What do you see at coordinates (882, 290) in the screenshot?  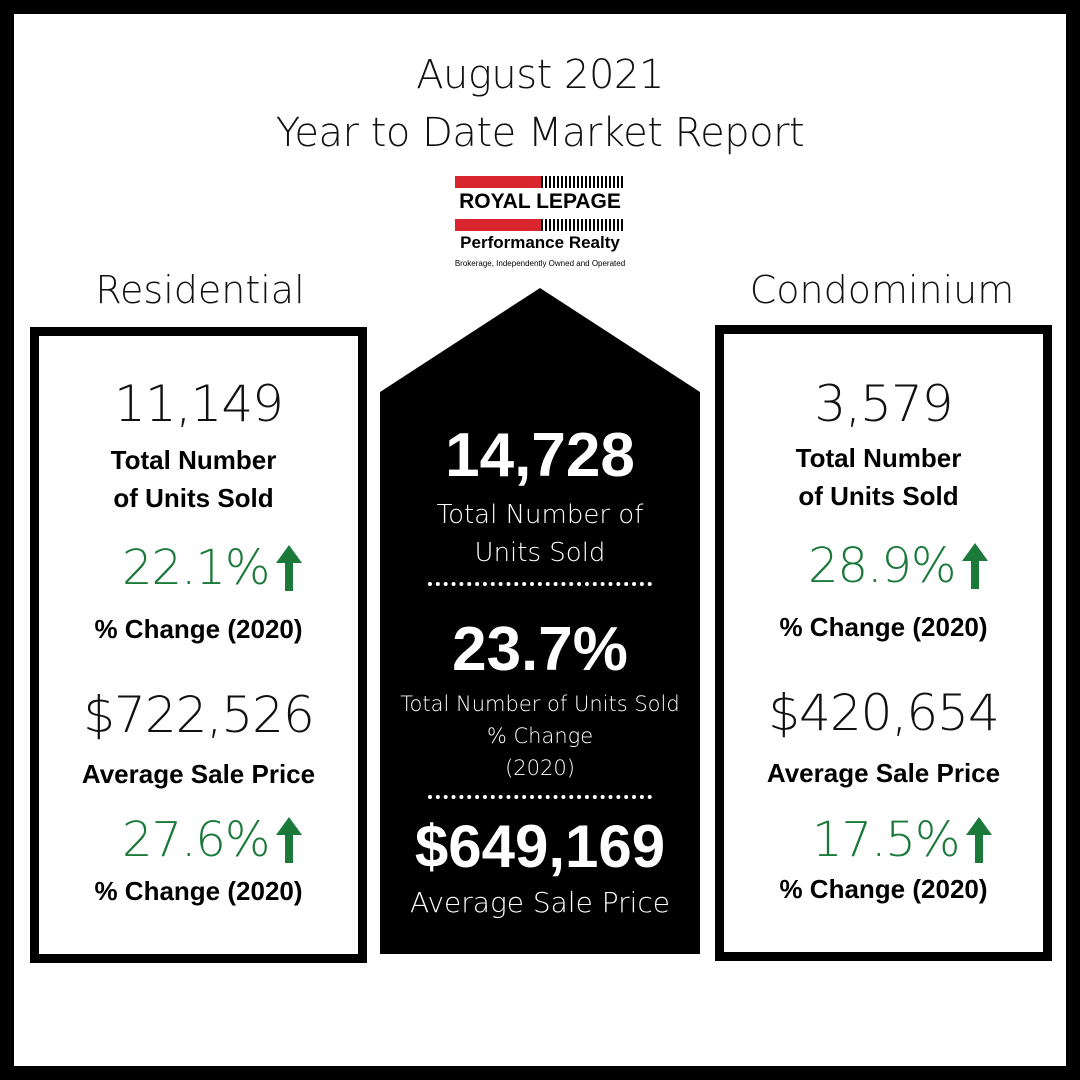 I see `condominium-title: Condominium` at bounding box center [882, 290].